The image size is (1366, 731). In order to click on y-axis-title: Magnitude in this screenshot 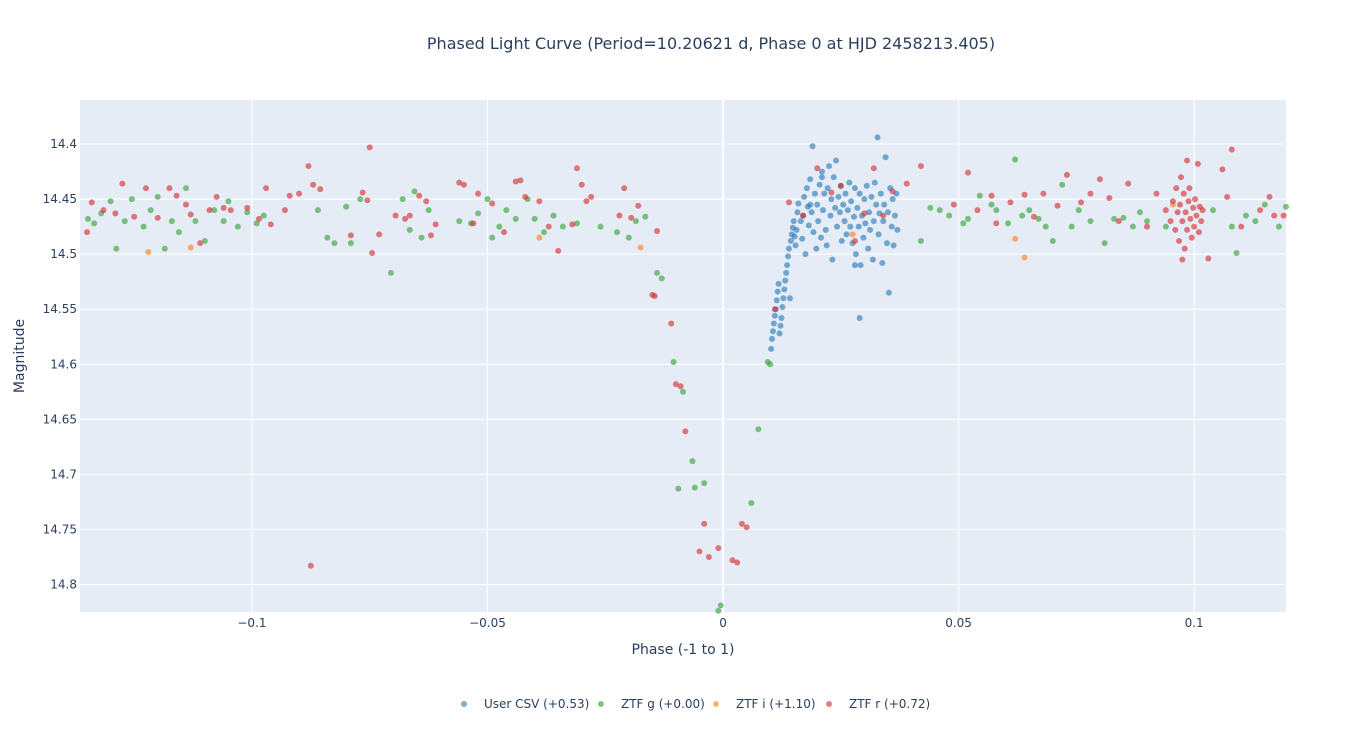, I will do `click(20, 356)`.